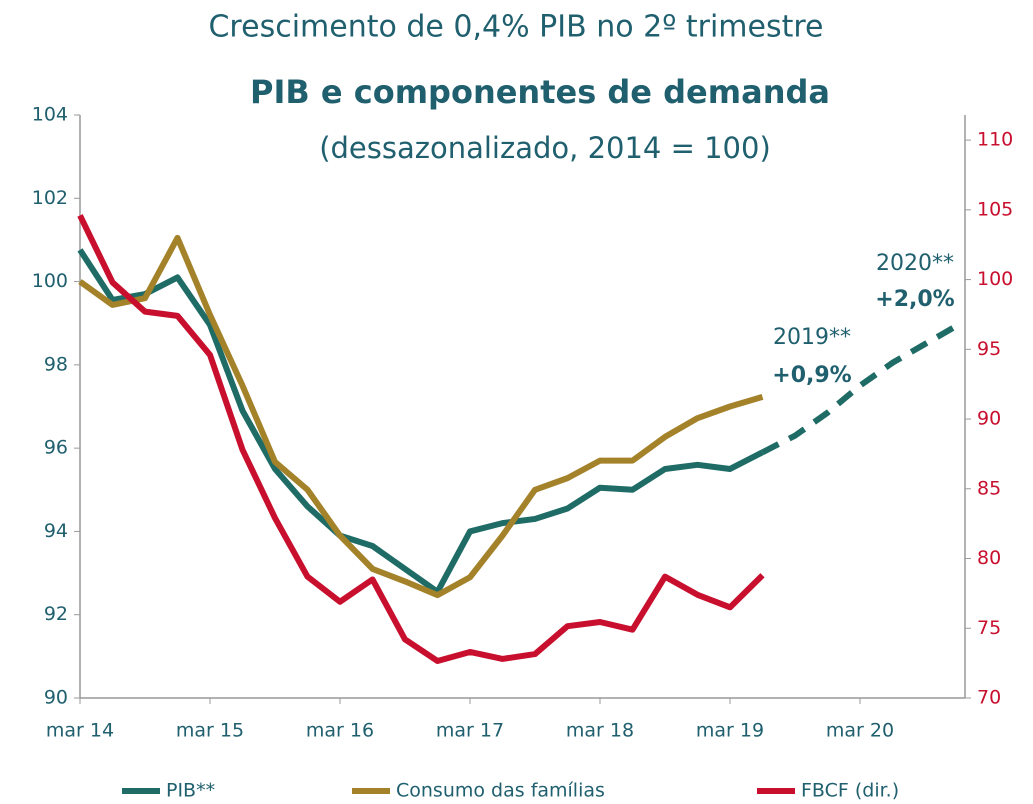  I want to click on y2-tick-label: 70, so click(989, 698).